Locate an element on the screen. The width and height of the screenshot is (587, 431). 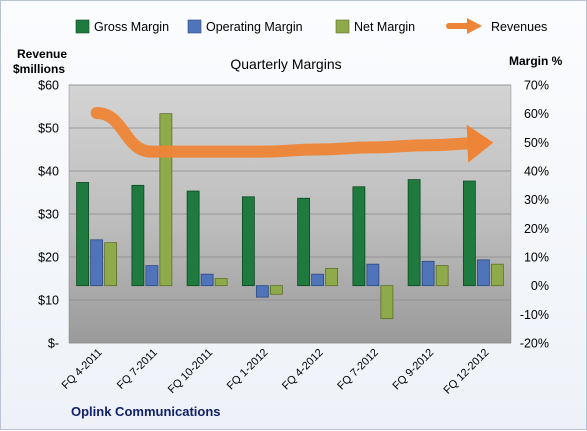
company-name: Oplink Communications is located at coordinates (146, 411).